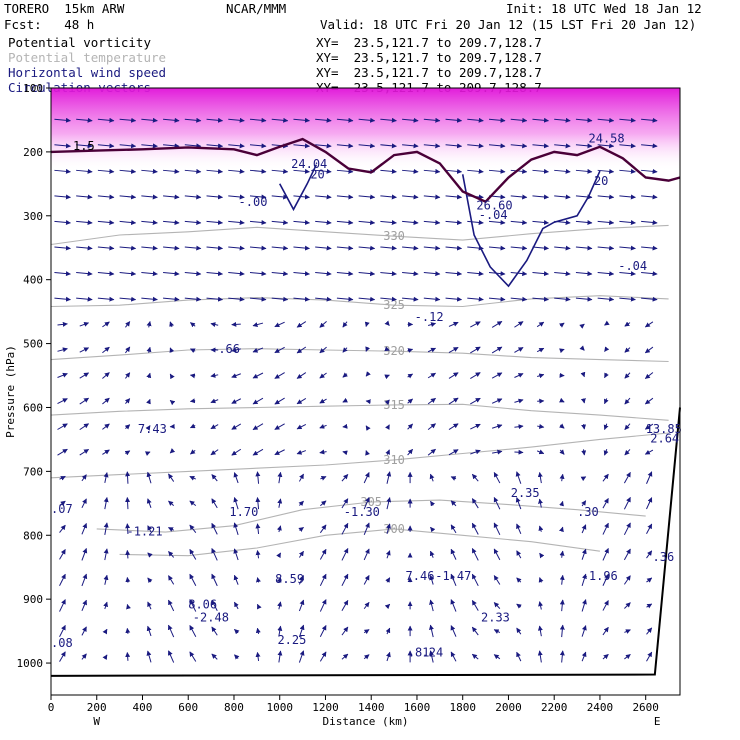 This screenshot has height=740, width=740. What do you see at coordinates (365, 170) in the screenshot?
I see `pv-contour-1.5` at bounding box center [365, 170].